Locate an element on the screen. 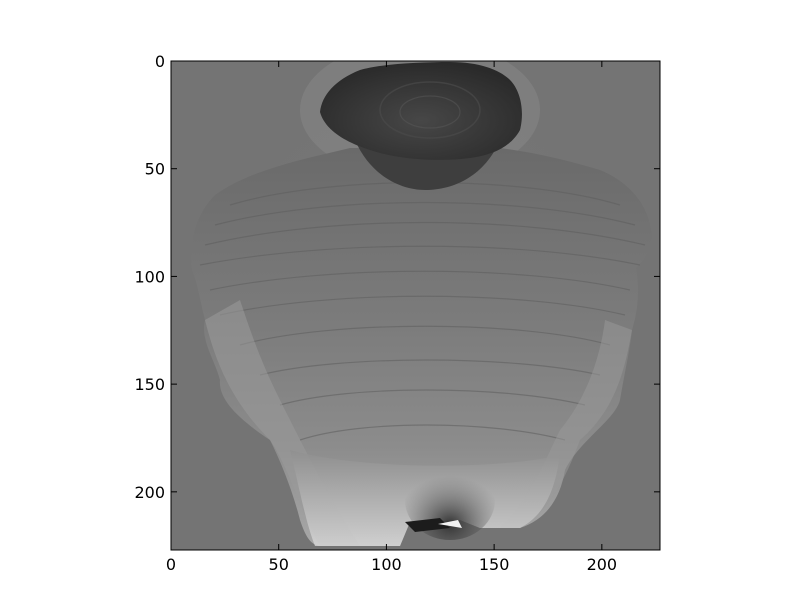 Image resolution: width=812 pixels, height=616 pixels. dark-notch is located at coordinates (427, 525).